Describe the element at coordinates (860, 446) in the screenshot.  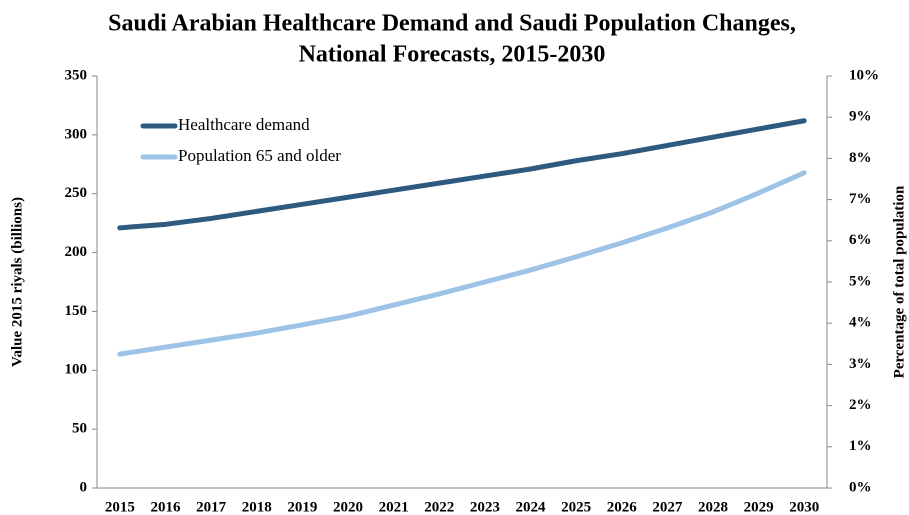
I see `y2-tick-label: 1%` at that location.